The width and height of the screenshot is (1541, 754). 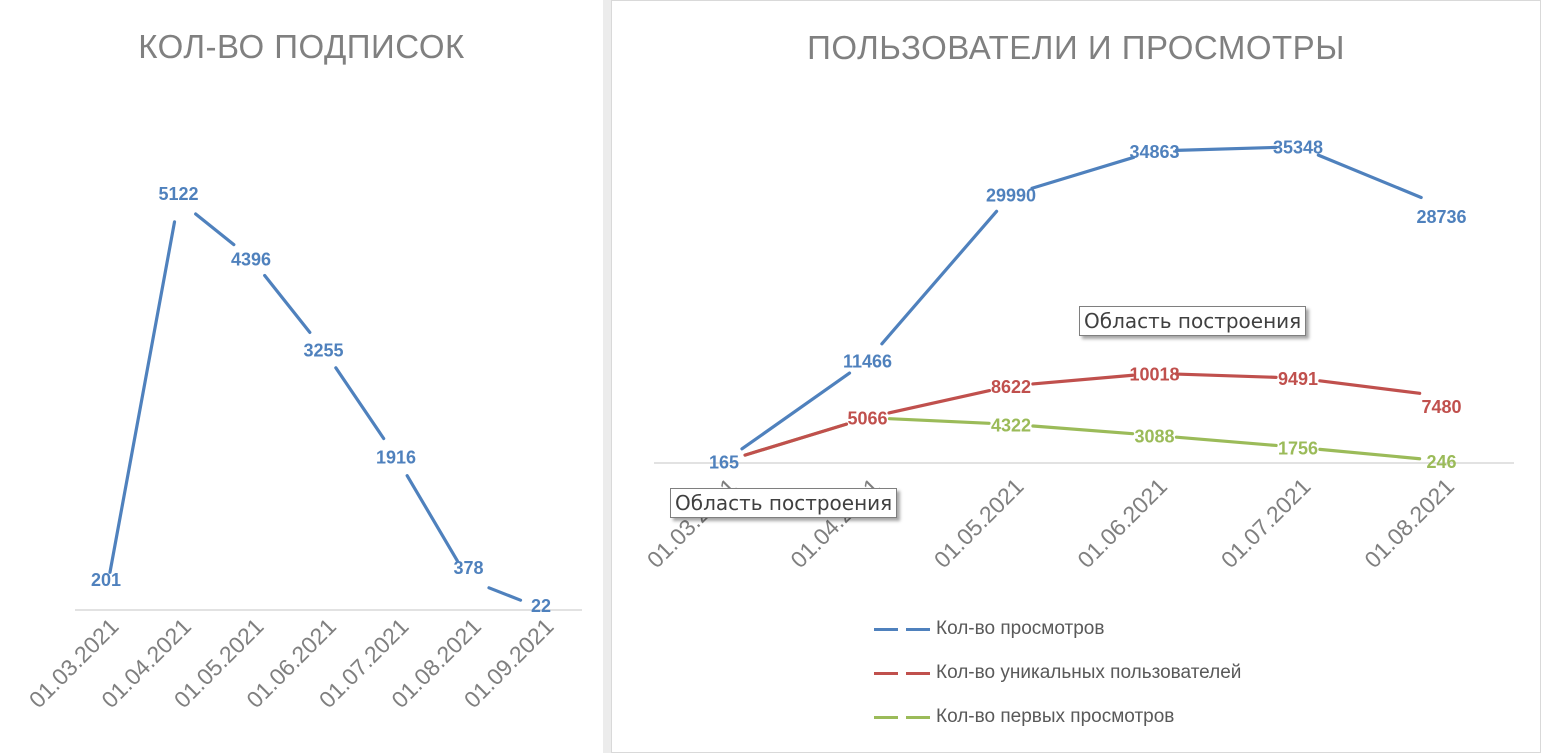 I want to click on data-label: 4322, so click(x=1011, y=425).